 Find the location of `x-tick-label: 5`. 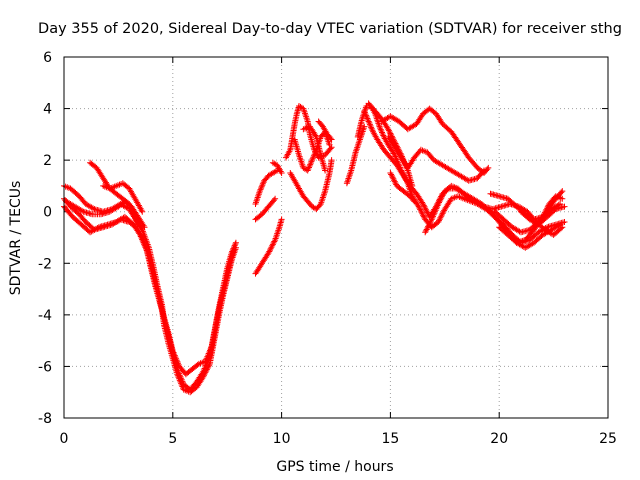

x-tick-label: 5 is located at coordinates (172, 439).